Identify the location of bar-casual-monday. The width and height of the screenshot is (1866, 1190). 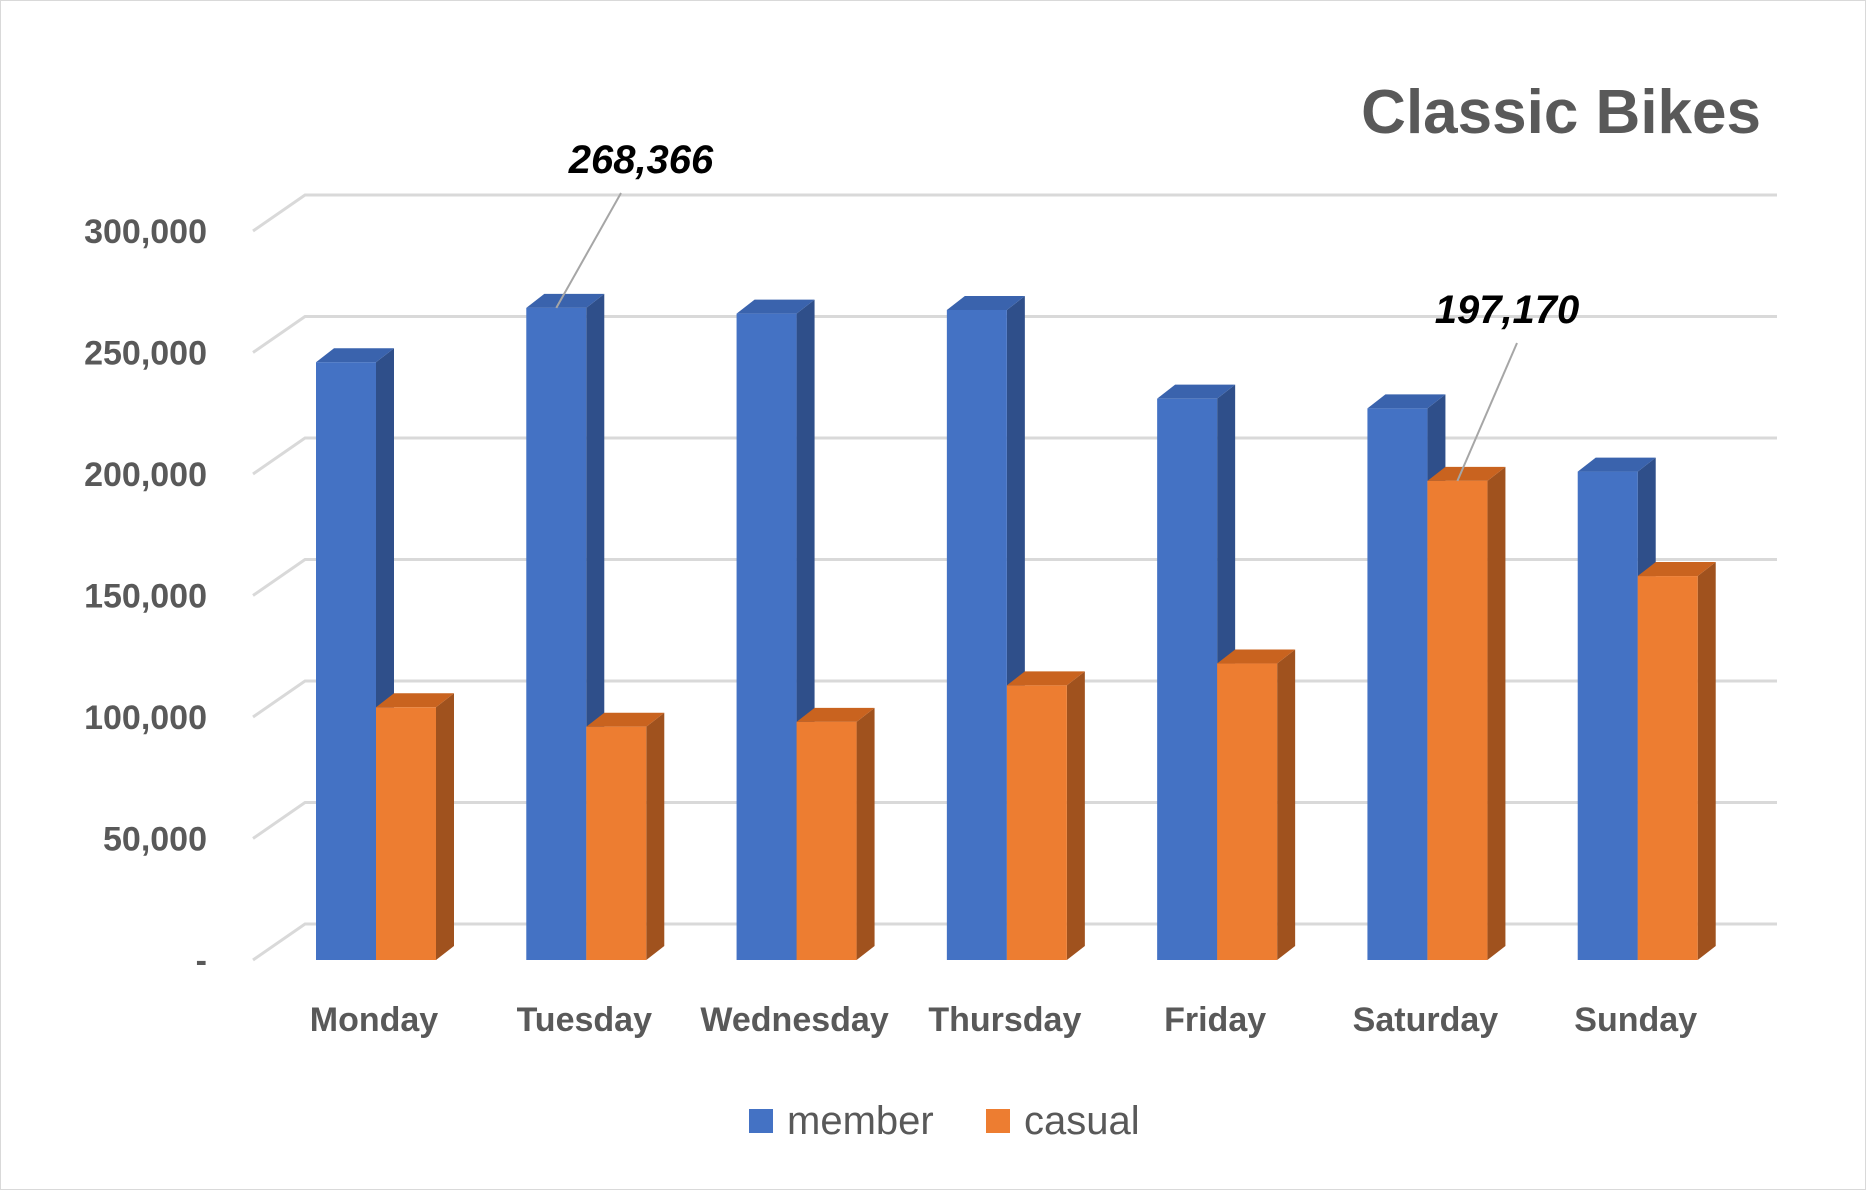
(406, 833).